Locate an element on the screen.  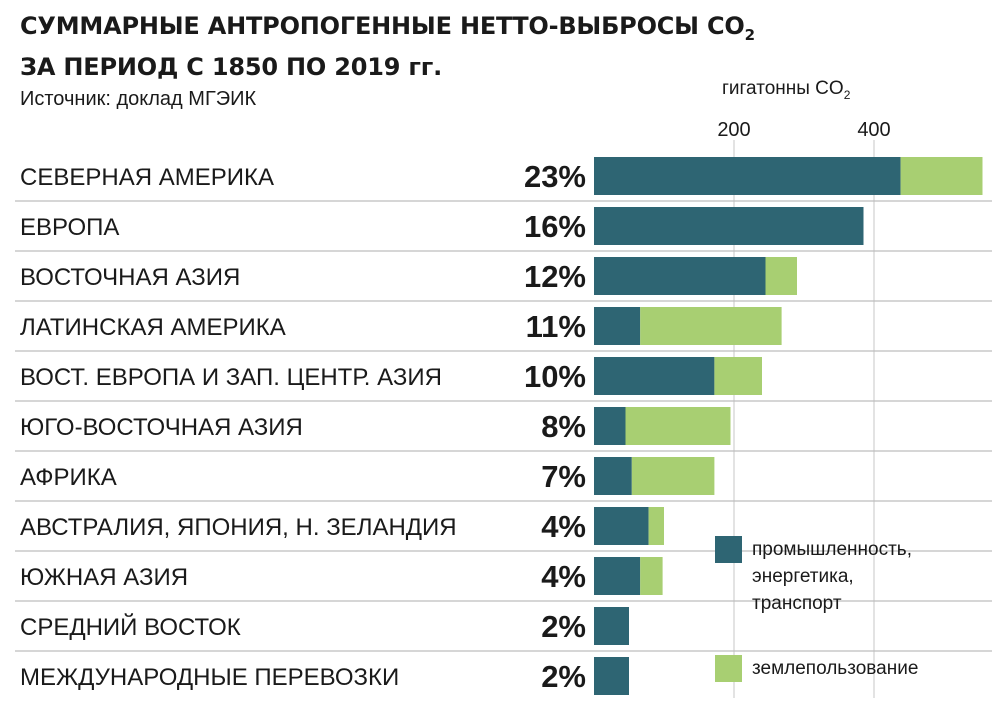
category-label: ВОСТ. ЕВРОПА И ЗАП. ЦЕНТР. АЗИЯ is located at coordinates (231, 377).